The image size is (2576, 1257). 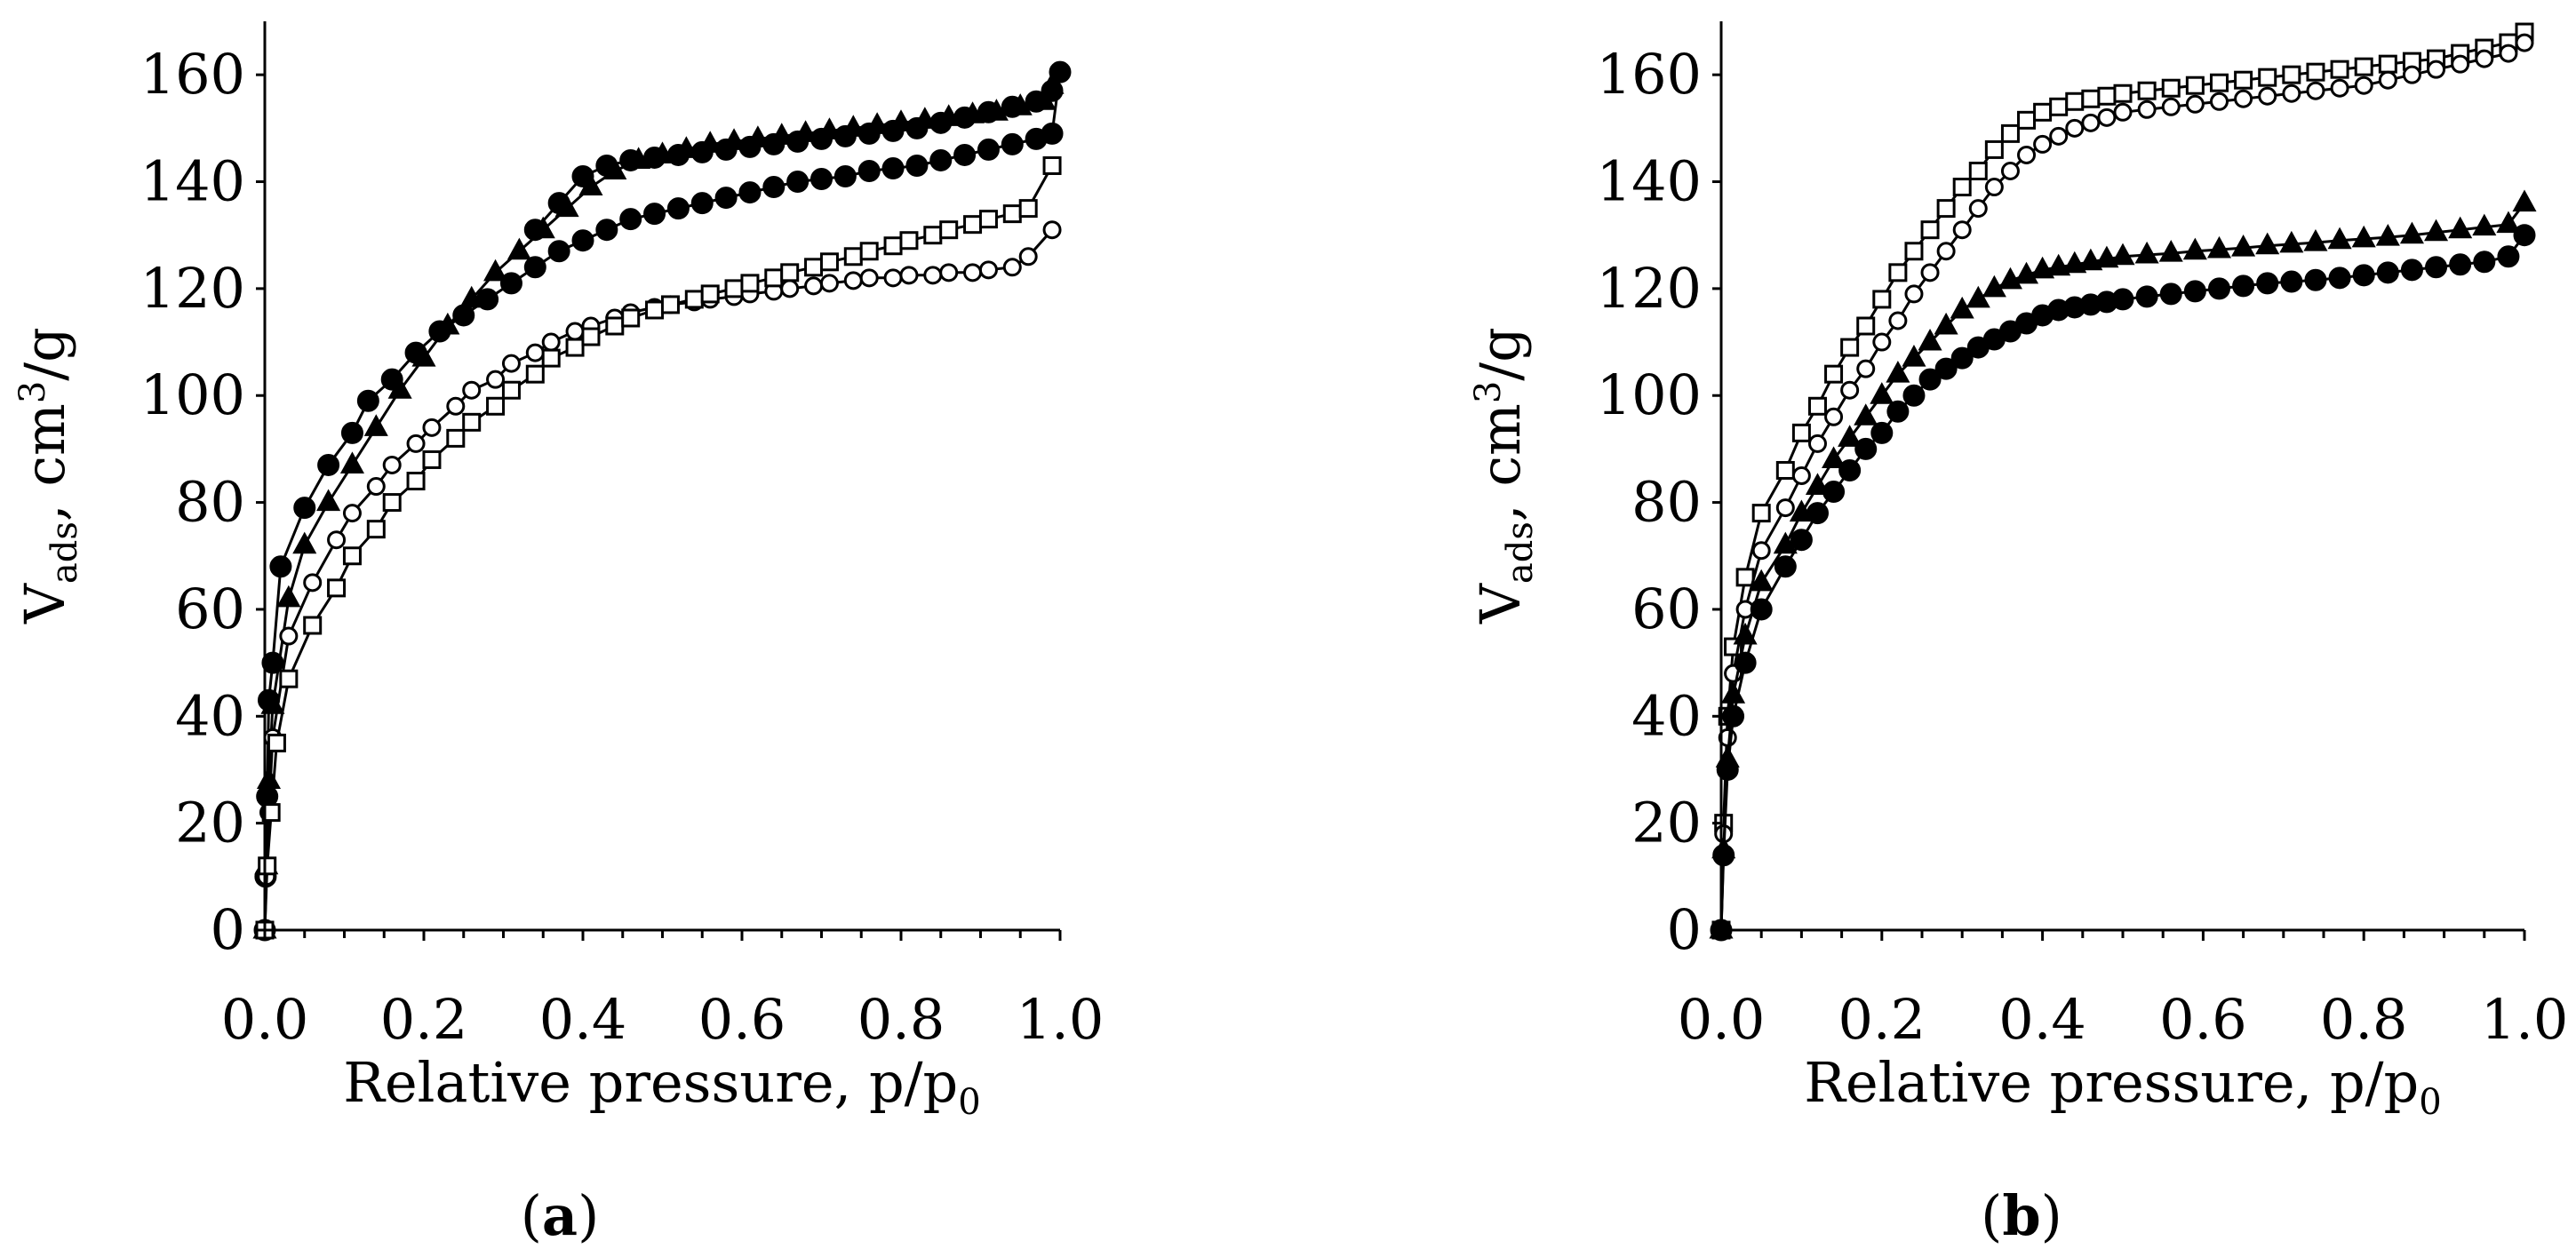 What do you see at coordinates (1650, 394) in the screenshot?
I see `y-tick-label-b: 100` at bounding box center [1650, 394].